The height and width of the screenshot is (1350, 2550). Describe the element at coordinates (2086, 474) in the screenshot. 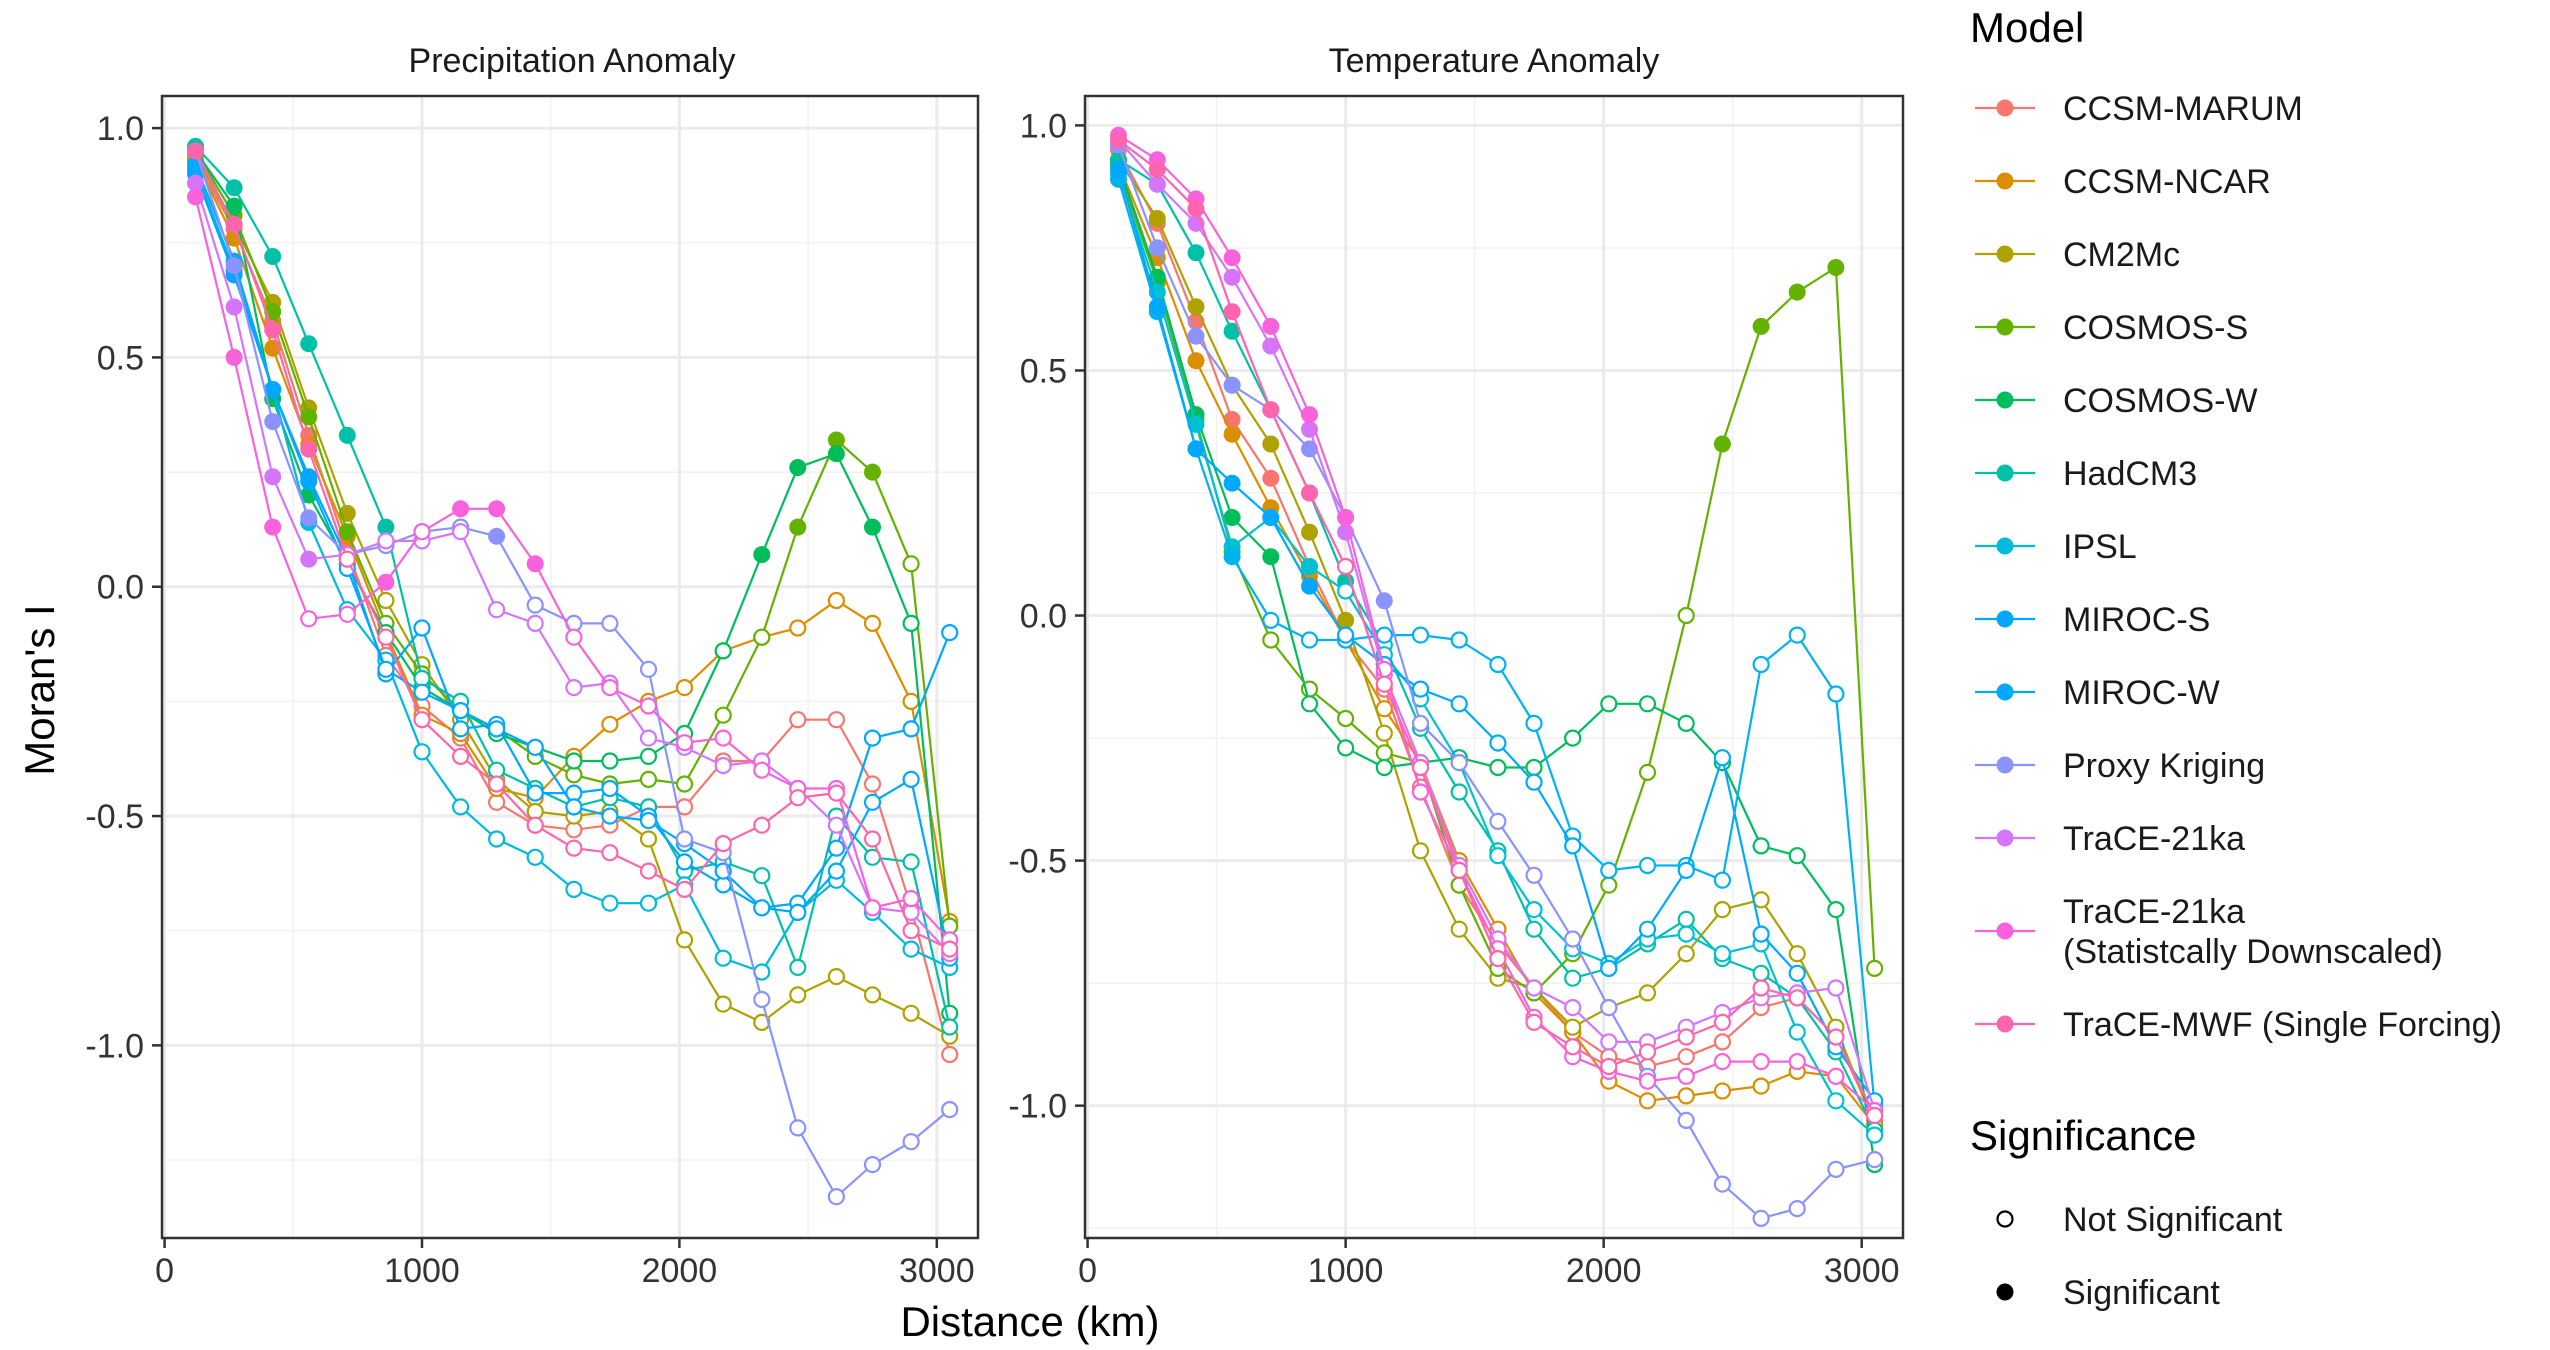

I see `legend-item-hadcm3: HadCM3` at that location.